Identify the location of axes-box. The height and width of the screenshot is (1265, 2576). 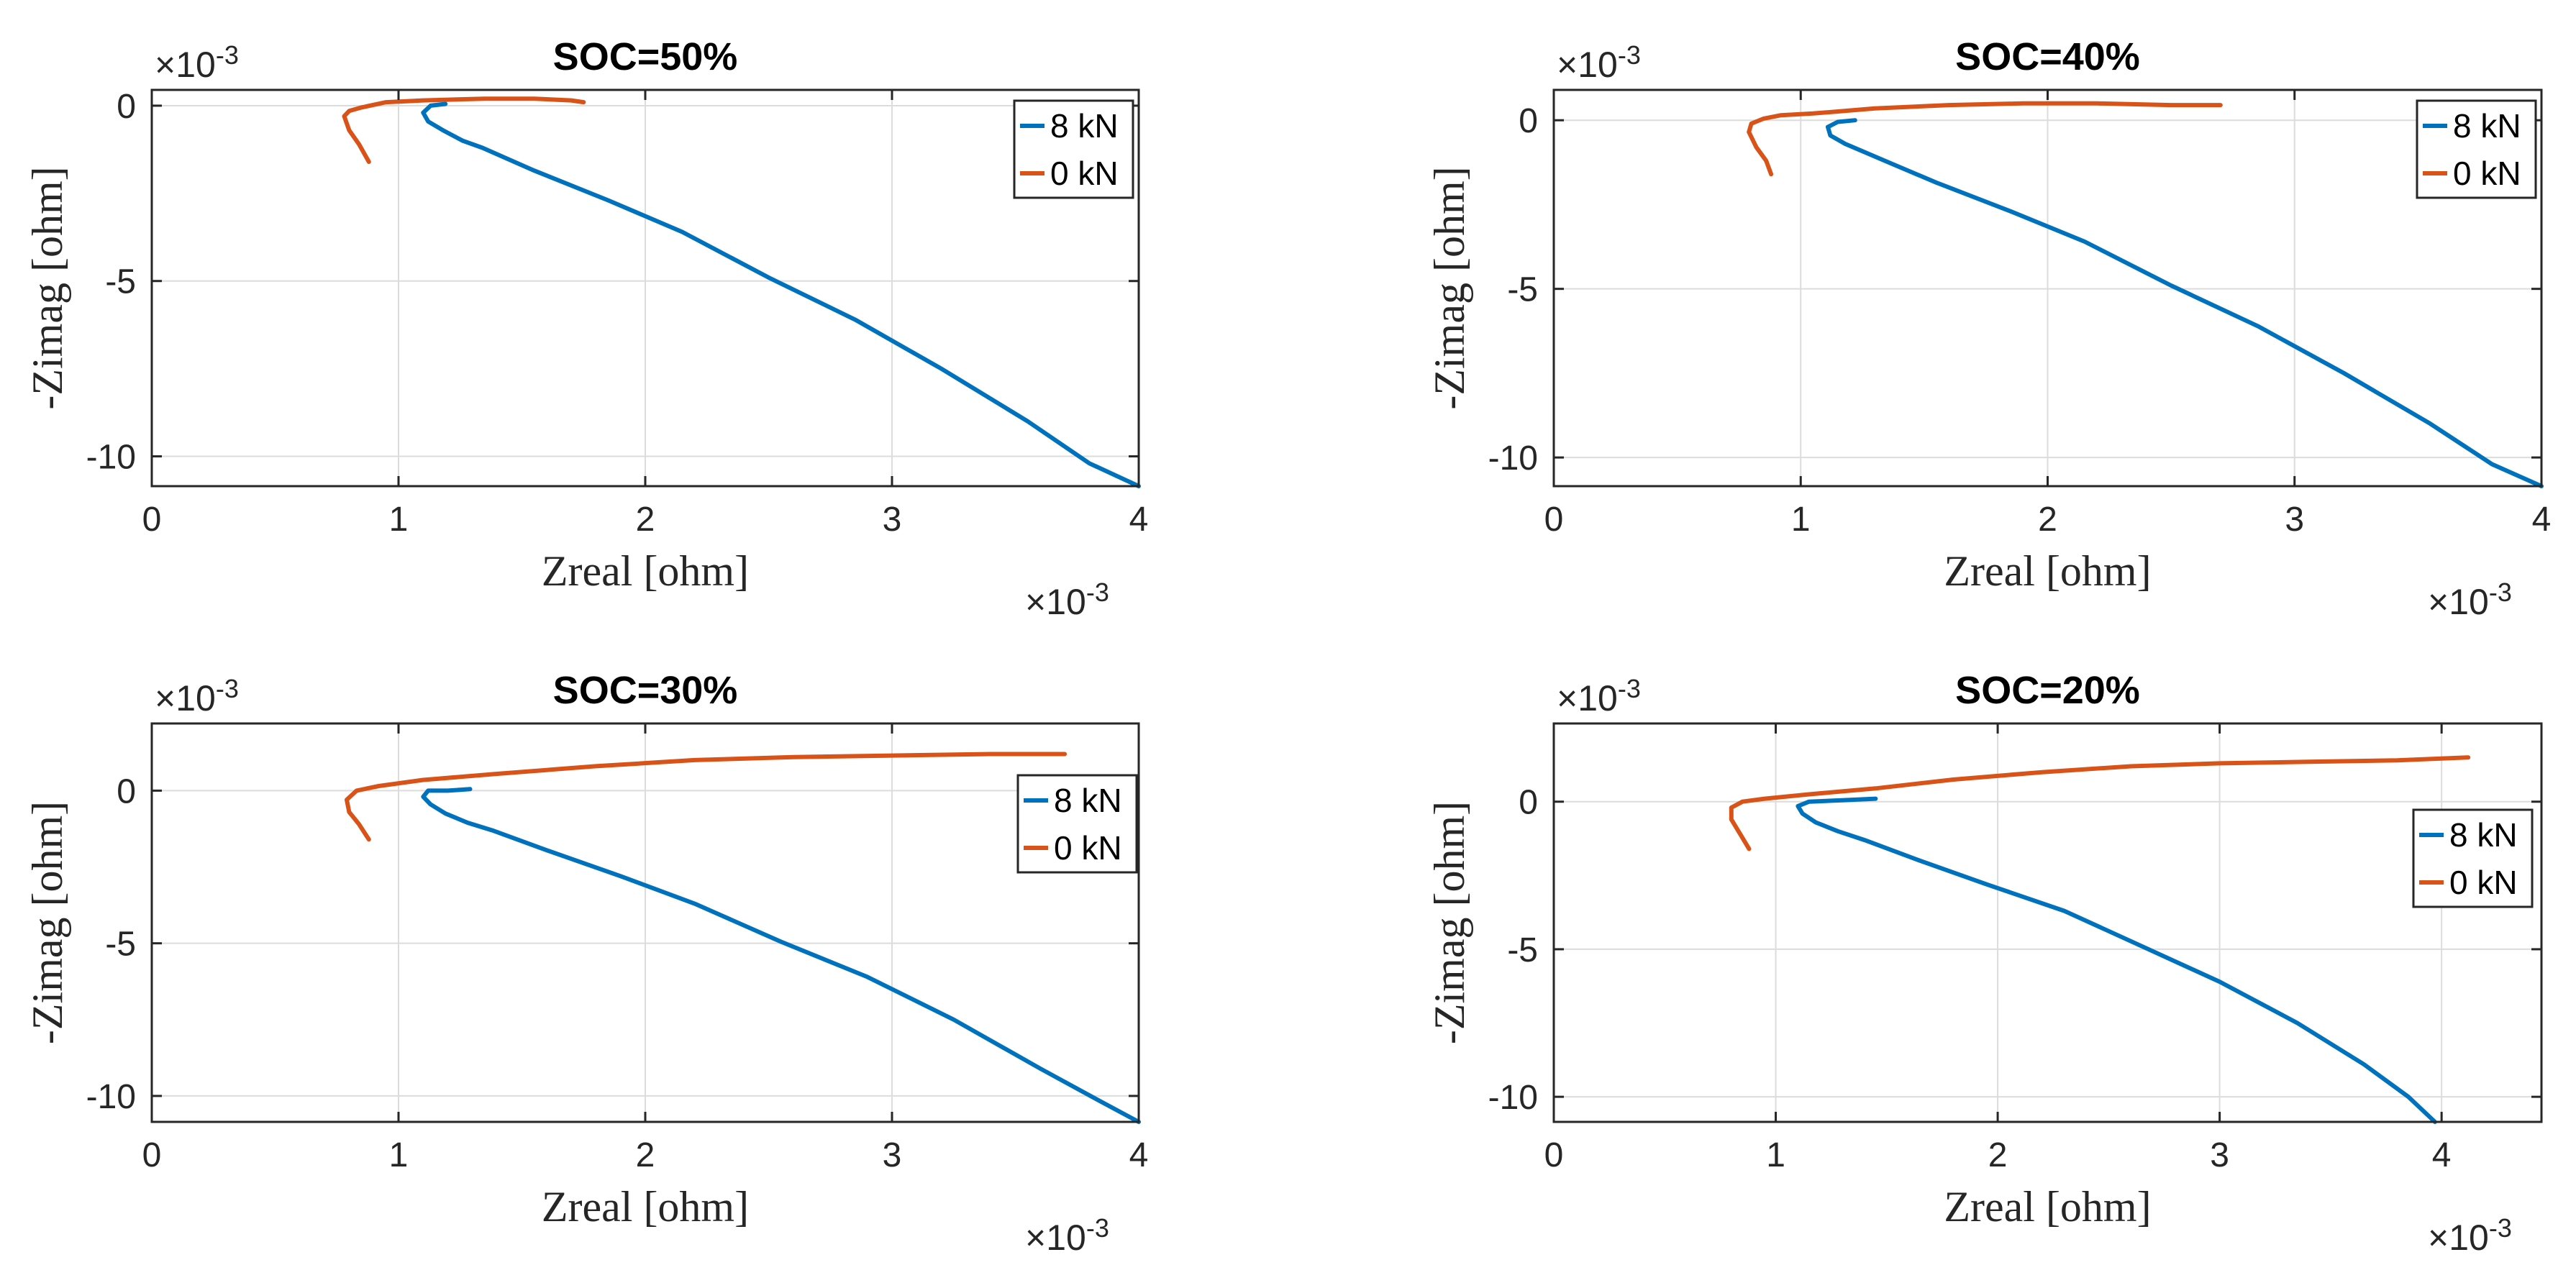
(2047, 922).